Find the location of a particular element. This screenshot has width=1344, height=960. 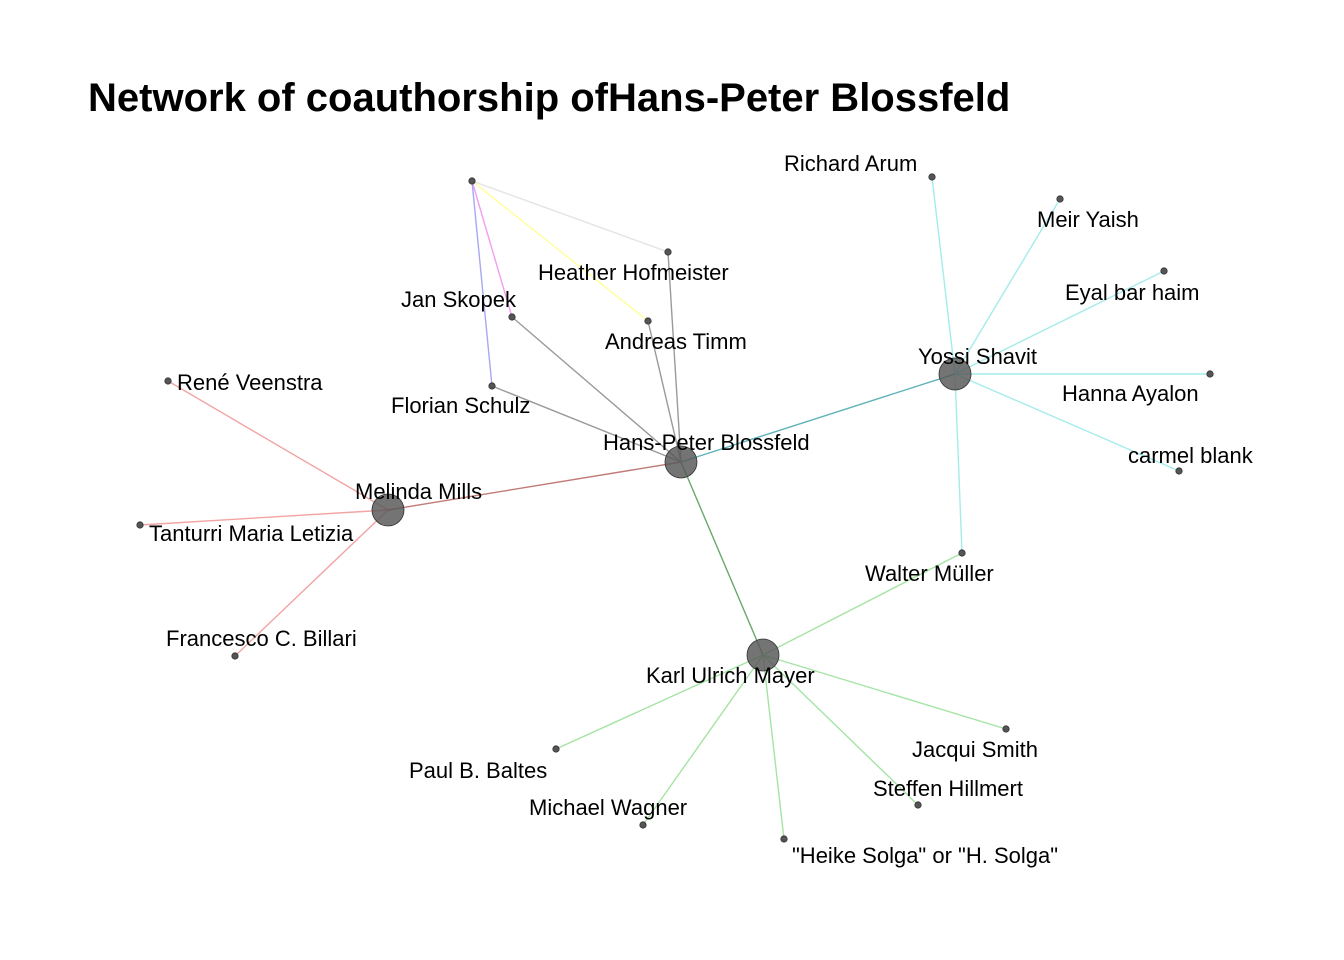

label-timm: Andreas Timm is located at coordinates (676, 341).